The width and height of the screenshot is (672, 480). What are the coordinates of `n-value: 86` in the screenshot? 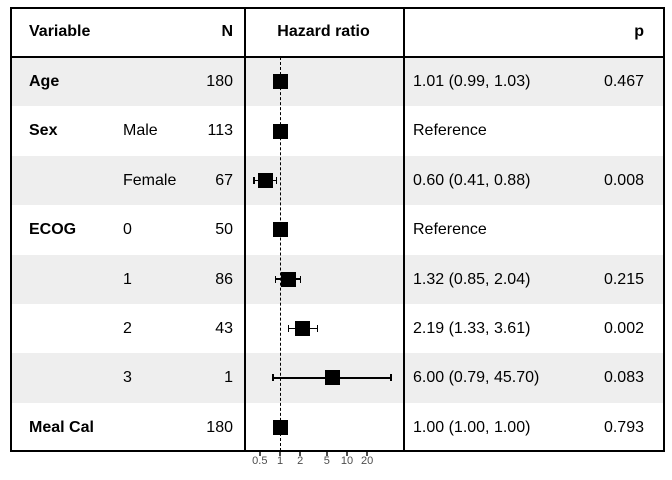 It's located at (224, 279).